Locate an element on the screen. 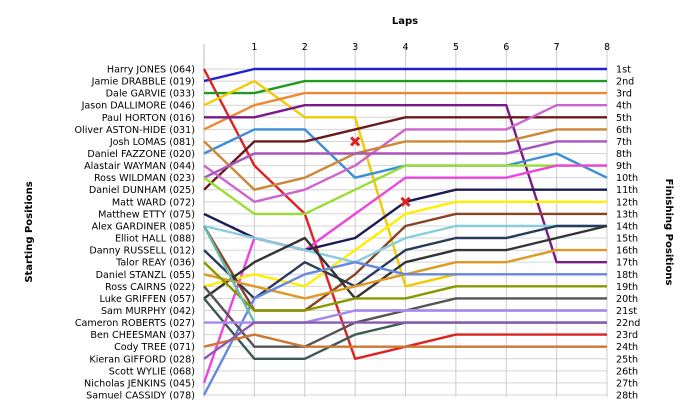 The height and width of the screenshot is (420, 700). starting-position-label: Paul HORTON (016) is located at coordinates (148, 118).